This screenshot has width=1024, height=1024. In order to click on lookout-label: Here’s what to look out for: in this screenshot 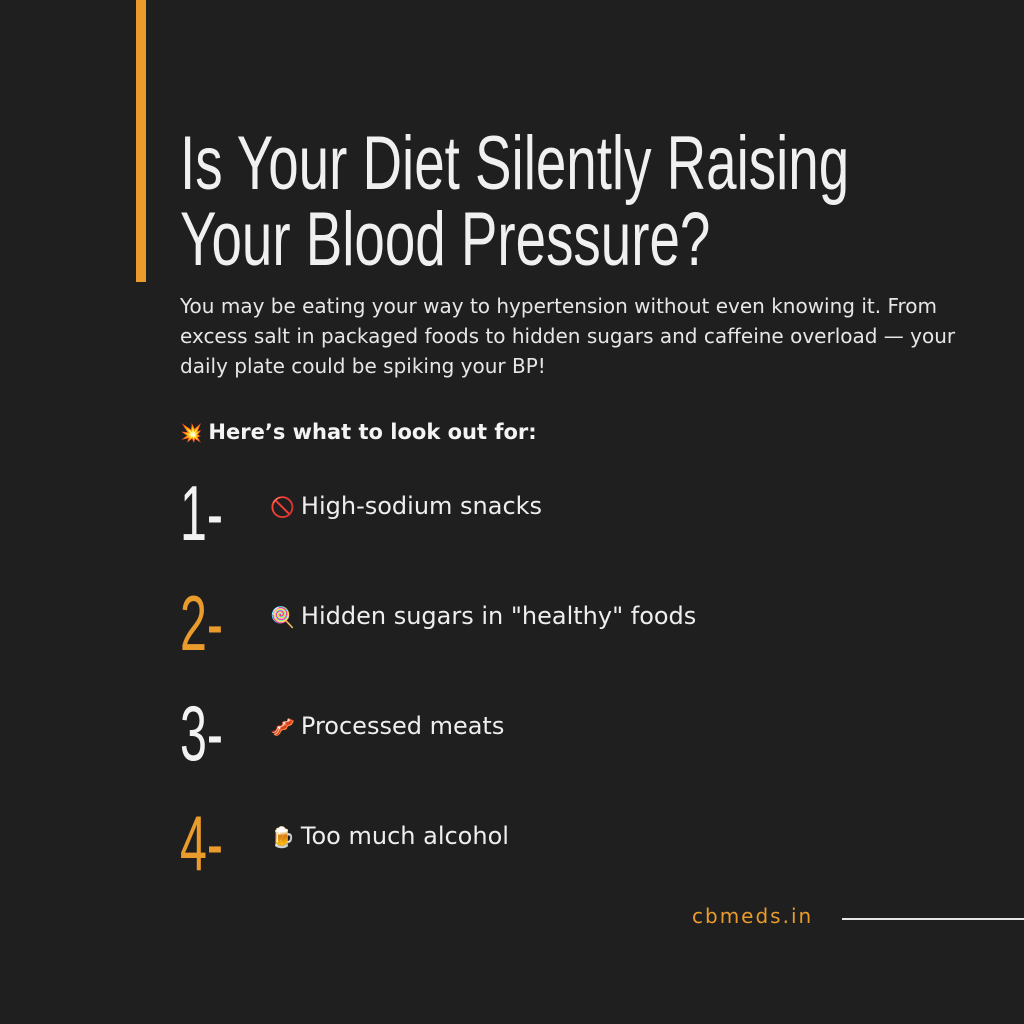, I will do `click(372, 432)`.